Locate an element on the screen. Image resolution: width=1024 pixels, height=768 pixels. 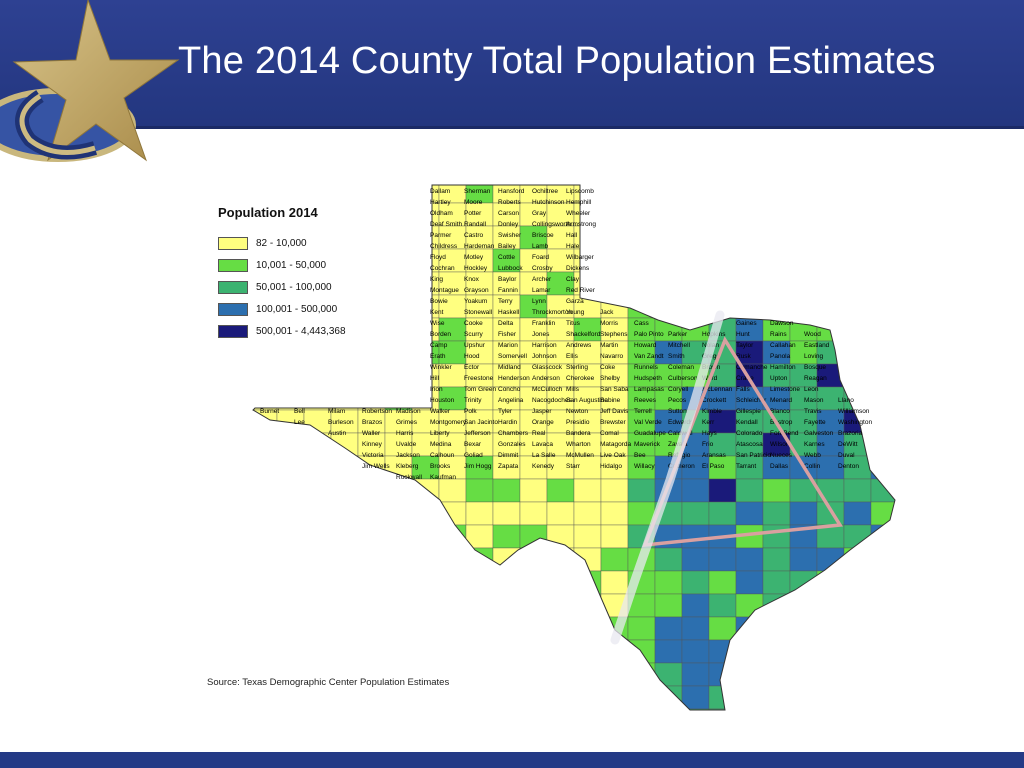
county-label: Cooke is located at coordinates (473, 323).